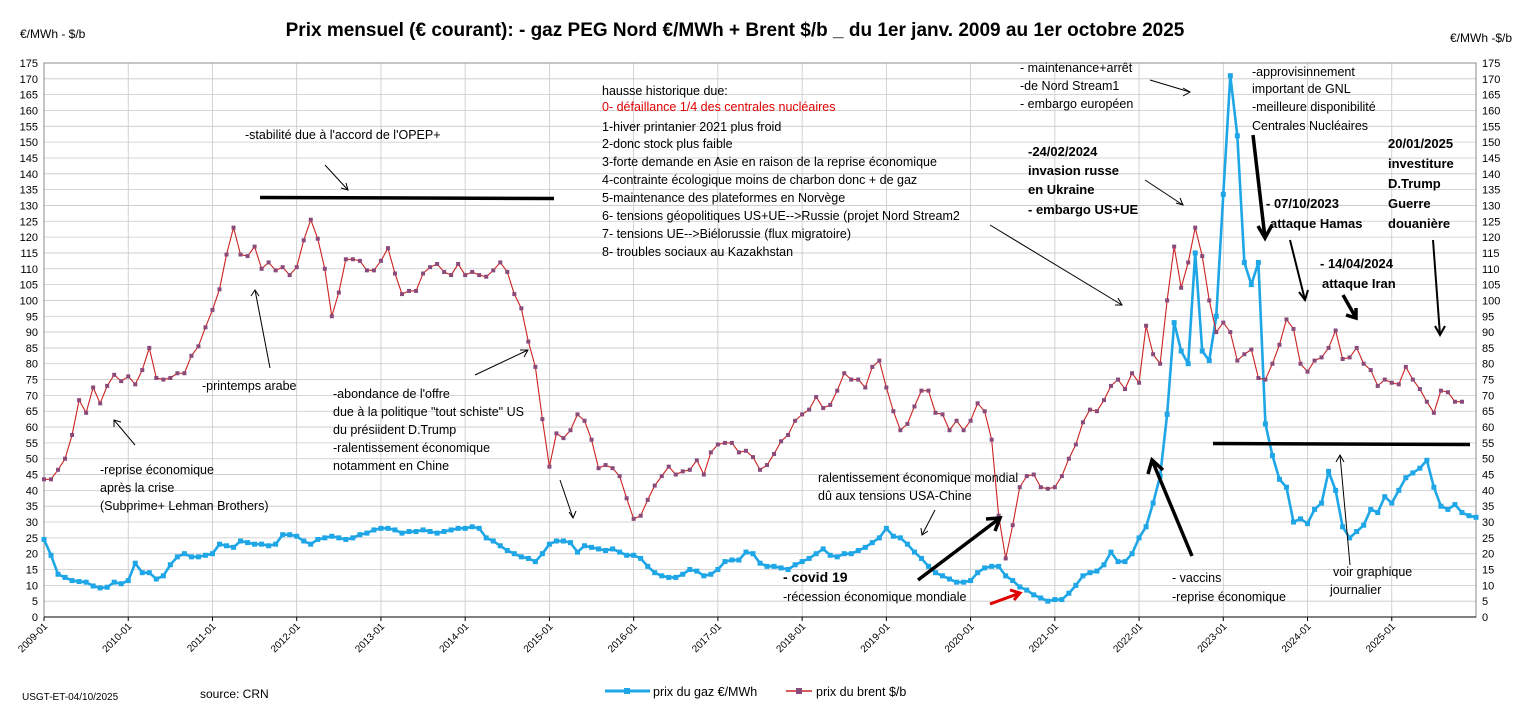 Image resolution: width=1525 pixels, height=715 pixels. What do you see at coordinates (1370, 581) in the screenshot?
I see `annotation-journalier: voir graphique journalier` at bounding box center [1370, 581].